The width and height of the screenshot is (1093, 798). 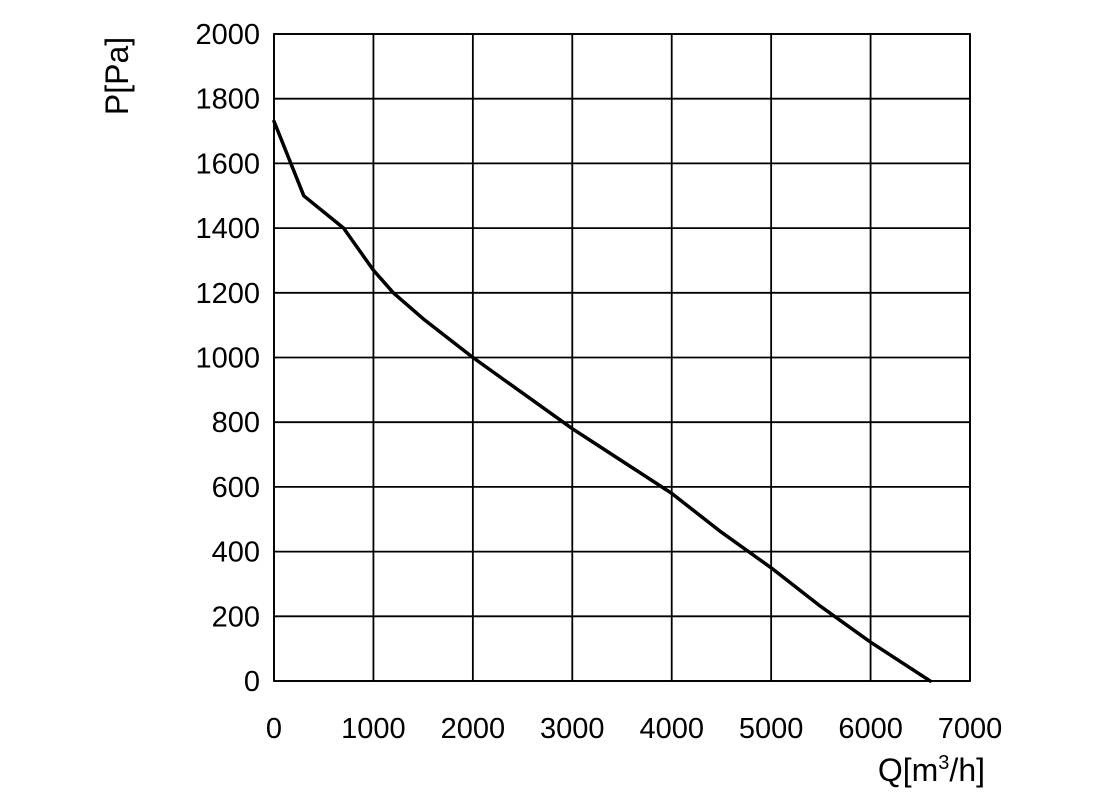 What do you see at coordinates (236, 617) in the screenshot?
I see `y-tick-label: 200` at bounding box center [236, 617].